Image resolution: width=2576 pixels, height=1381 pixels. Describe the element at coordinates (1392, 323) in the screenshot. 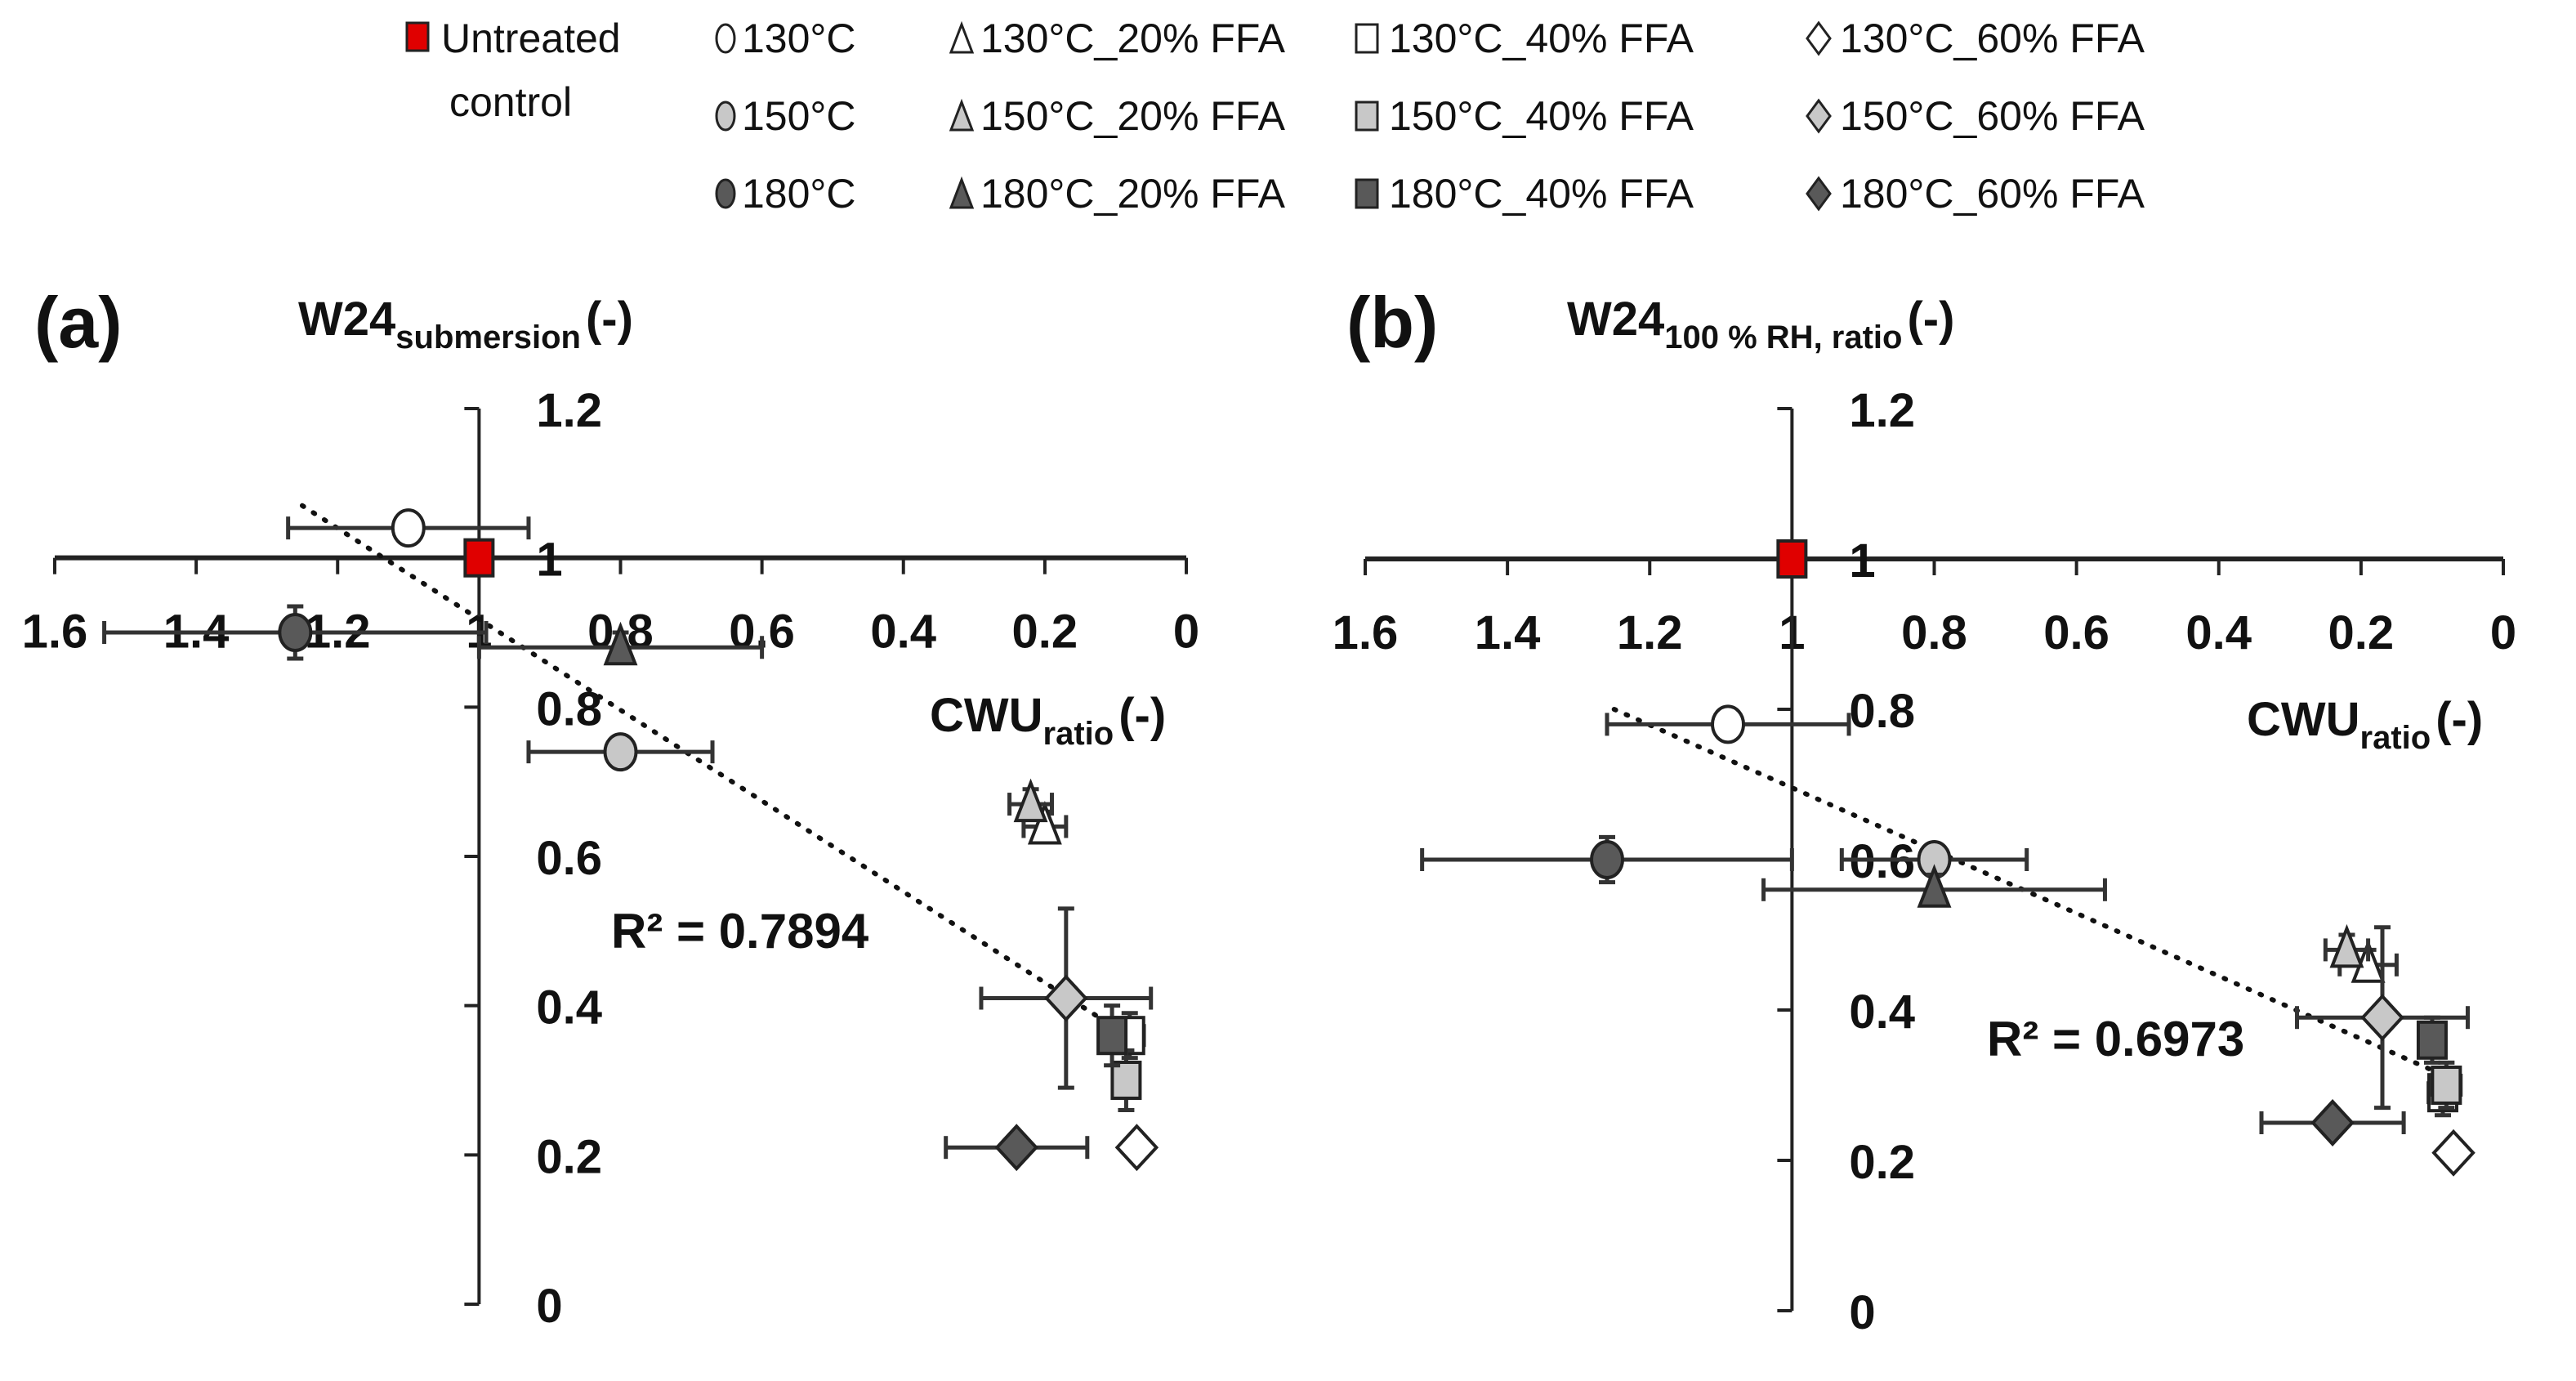

I see `panel-label: (b)` at that location.